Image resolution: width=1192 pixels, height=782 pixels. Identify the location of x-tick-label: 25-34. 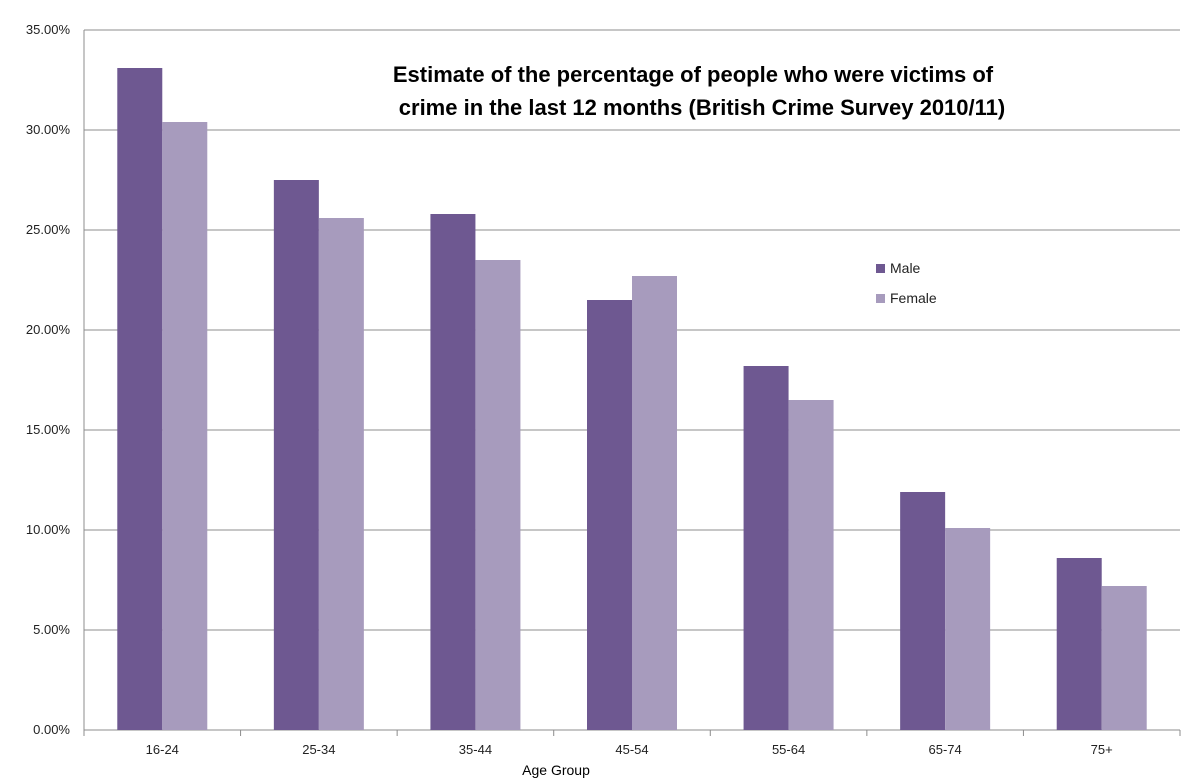
(318, 749).